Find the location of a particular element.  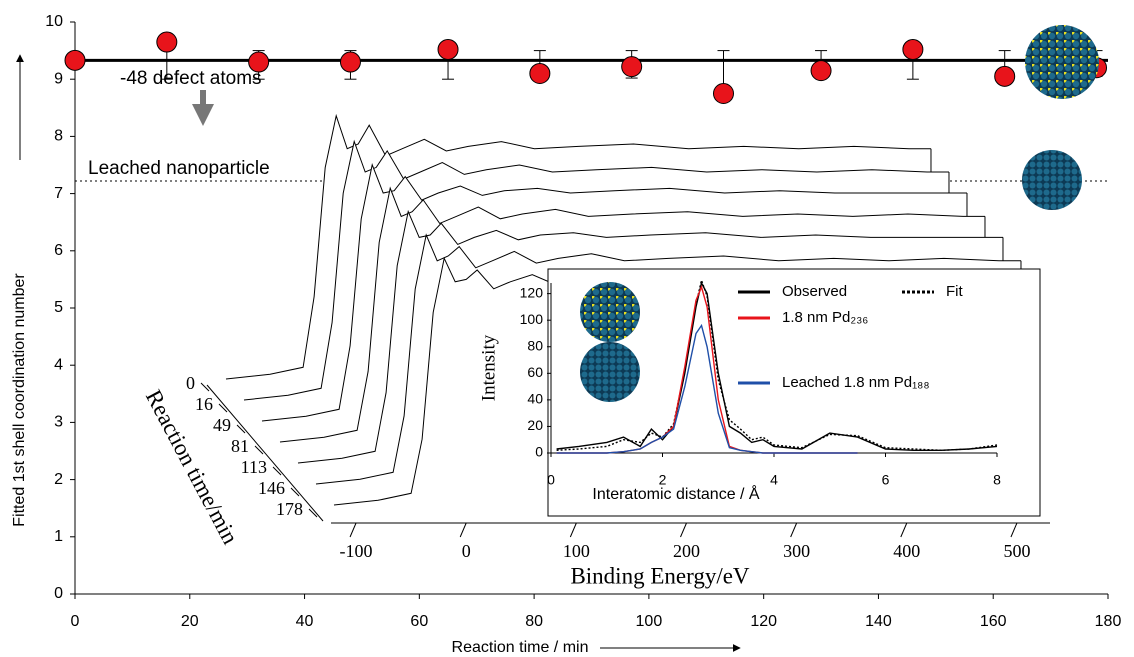

annotation-arrow-head is located at coordinates (203, 115).